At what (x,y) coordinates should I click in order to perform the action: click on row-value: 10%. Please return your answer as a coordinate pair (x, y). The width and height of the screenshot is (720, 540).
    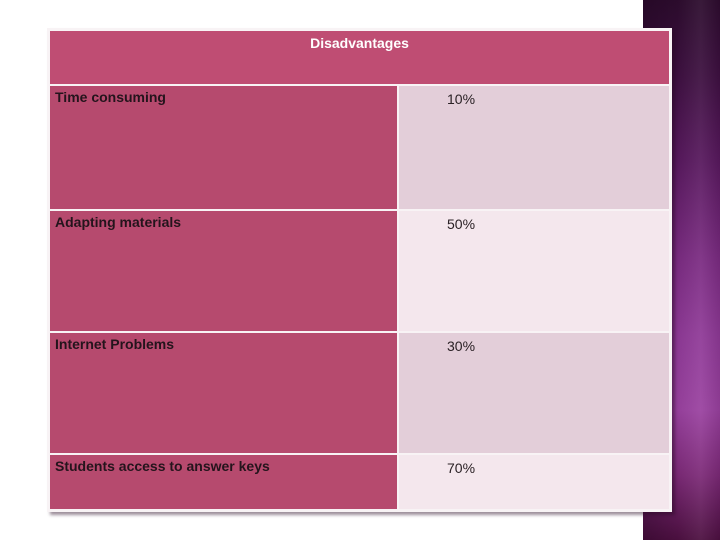
    Looking at the image, I should click on (461, 99).